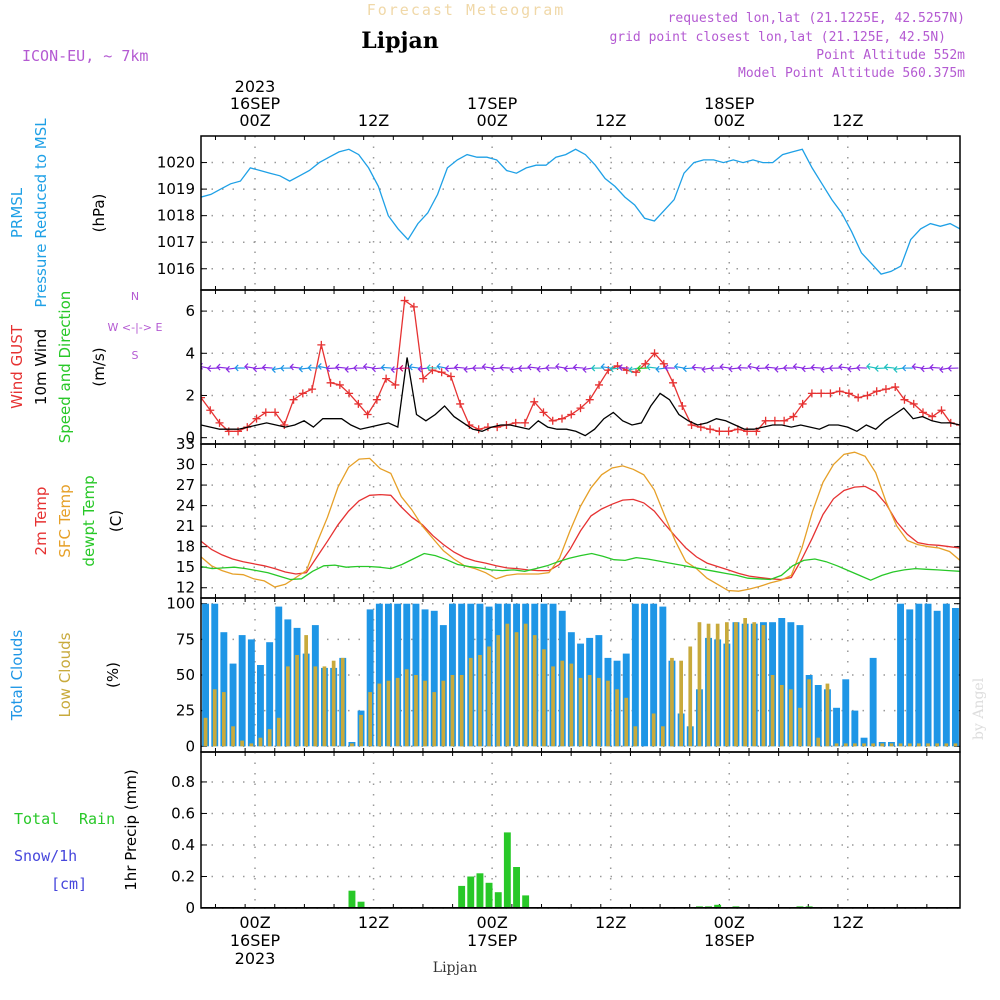  What do you see at coordinates (65, 520) in the screenshot?
I see `temperature-ylabel: SFC Temp` at bounding box center [65, 520].